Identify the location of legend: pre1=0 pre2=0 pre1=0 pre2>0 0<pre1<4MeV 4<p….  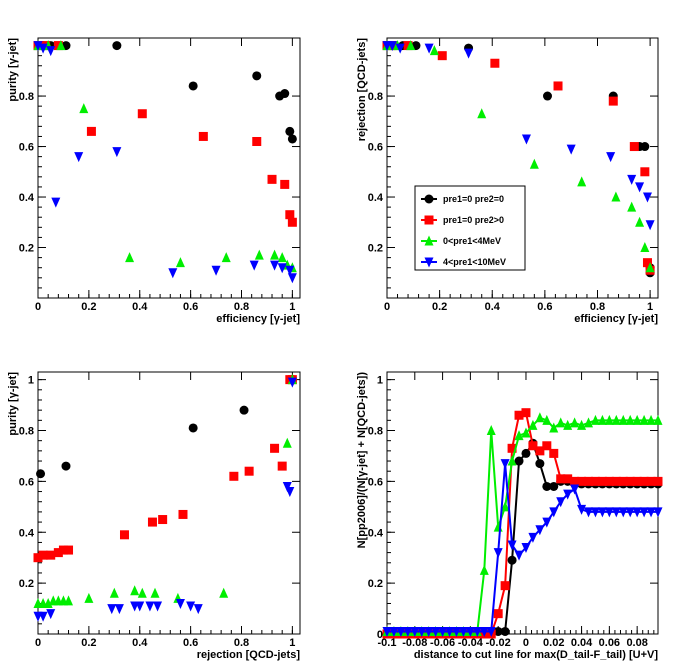
(470, 228).